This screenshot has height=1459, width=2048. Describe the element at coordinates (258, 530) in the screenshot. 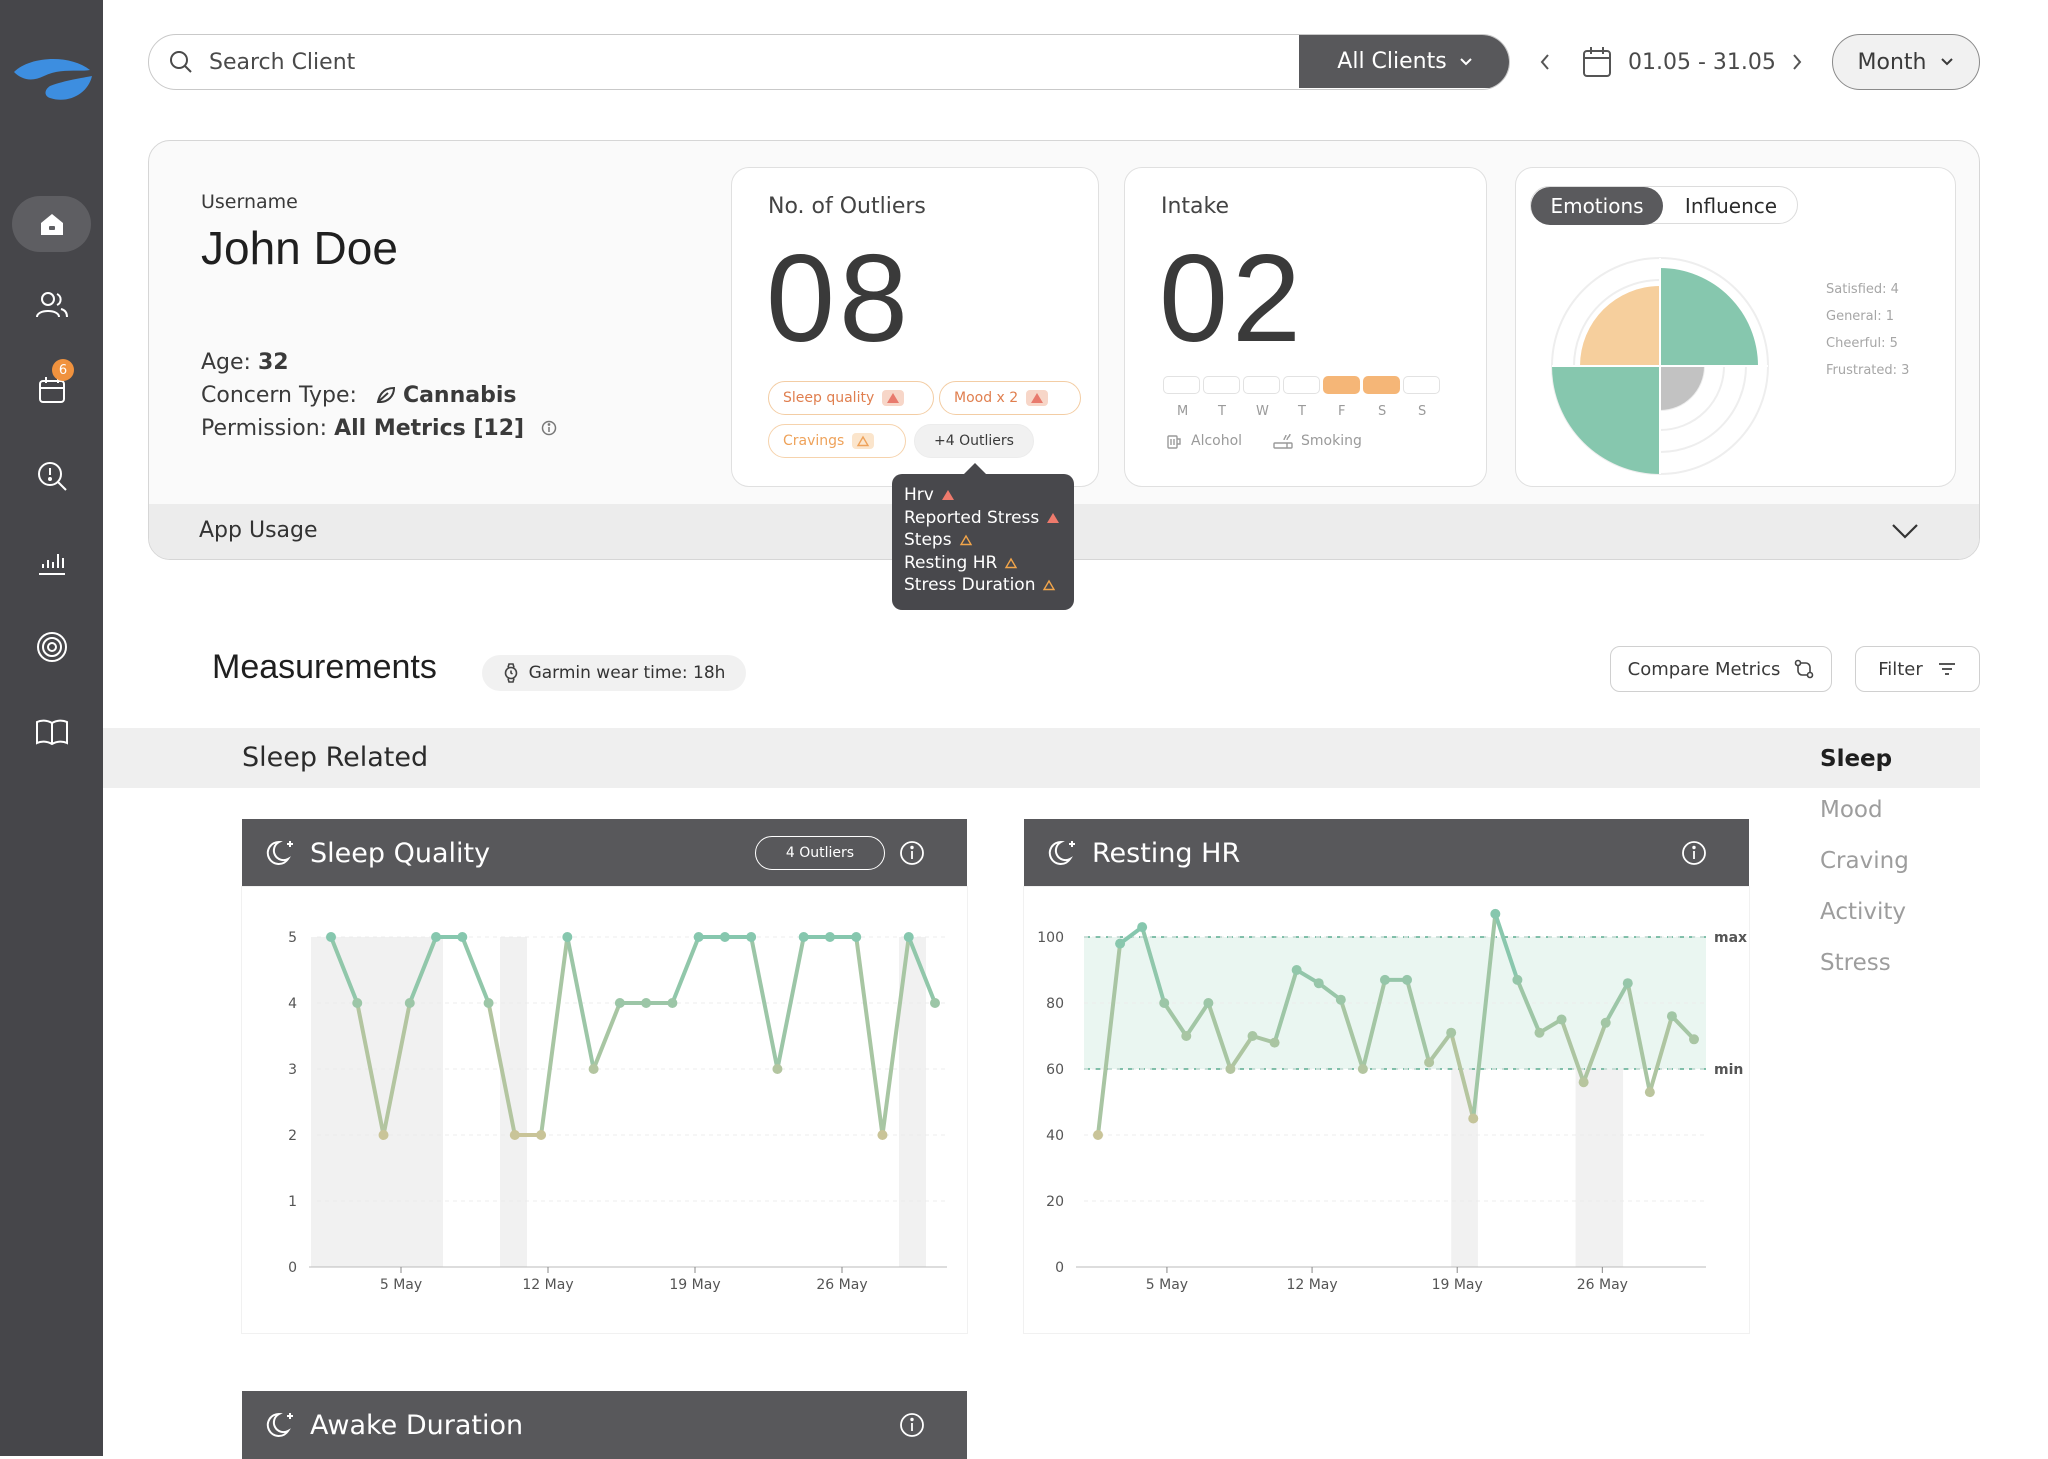

I see `app-usage-label: App Usage` at that location.